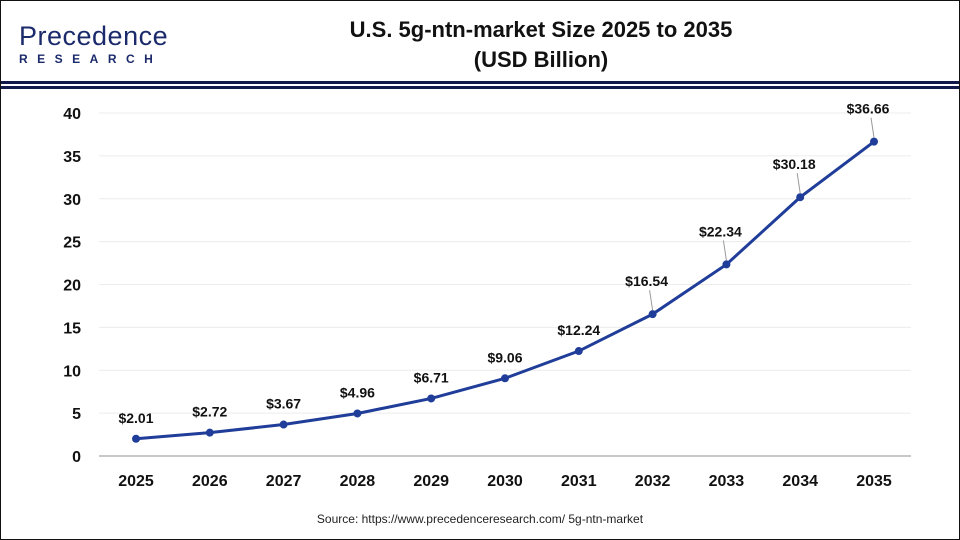 The width and height of the screenshot is (960, 540). I want to click on y-tick-label: 0, so click(76, 457).